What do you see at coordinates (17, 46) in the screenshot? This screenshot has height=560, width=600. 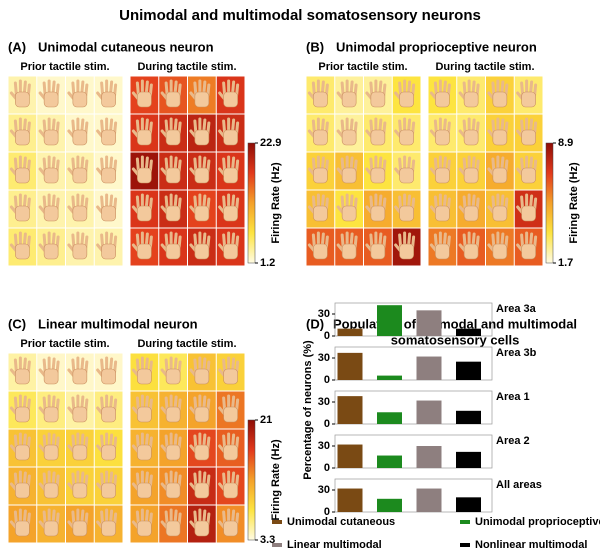 I see `panel-label: (A)` at bounding box center [17, 46].